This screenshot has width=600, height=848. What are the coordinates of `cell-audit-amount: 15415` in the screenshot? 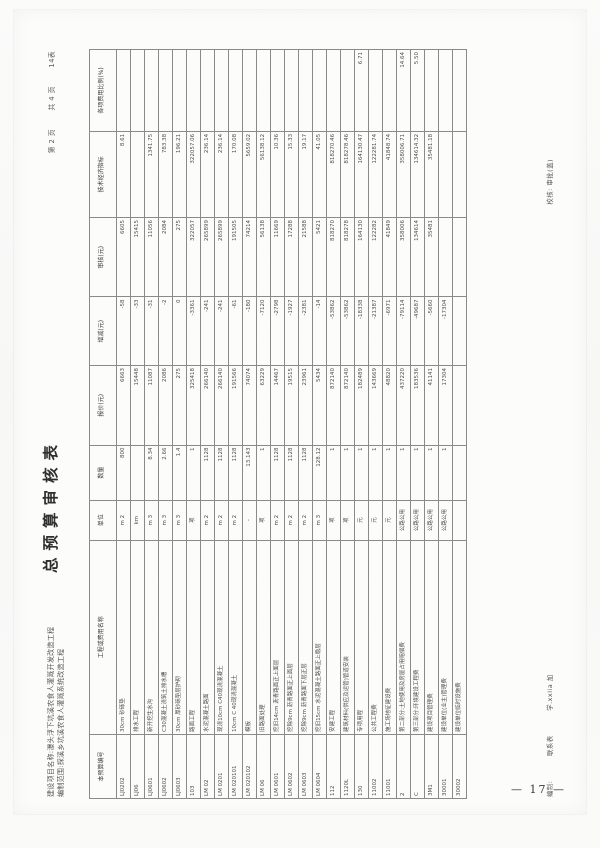 It's located at (137, 257).